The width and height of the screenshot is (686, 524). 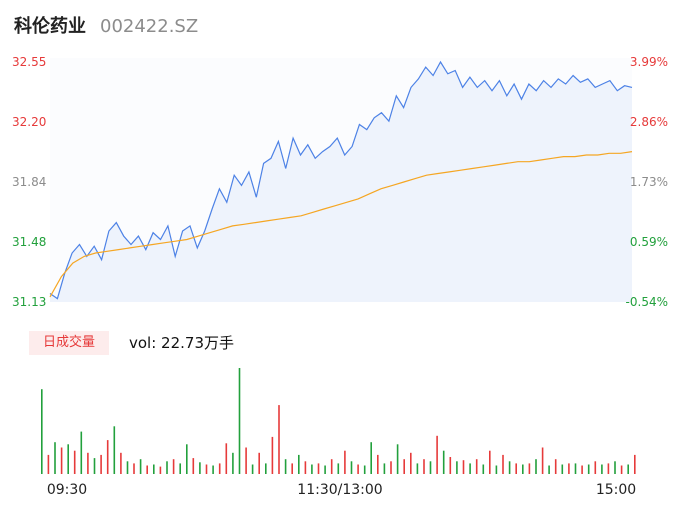 I want to click on time-axis: 09:30 11:30/13:00 15:00, so click(x=341, y=490).